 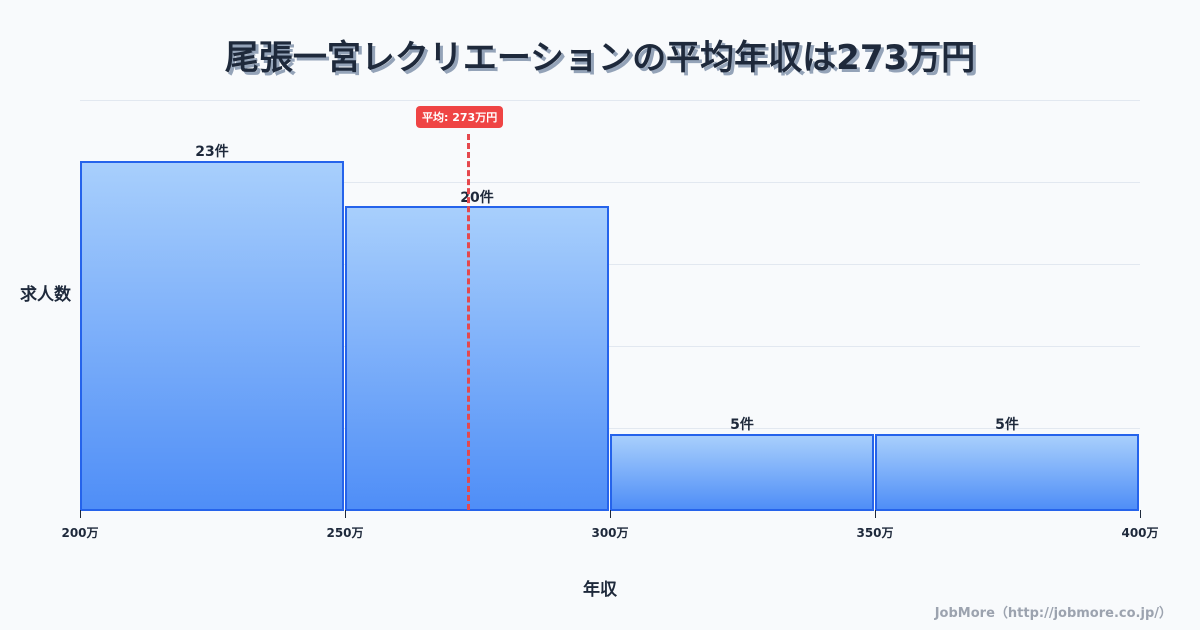 I want to click on bar-value-label: 23件, so click(x=212, y=152).